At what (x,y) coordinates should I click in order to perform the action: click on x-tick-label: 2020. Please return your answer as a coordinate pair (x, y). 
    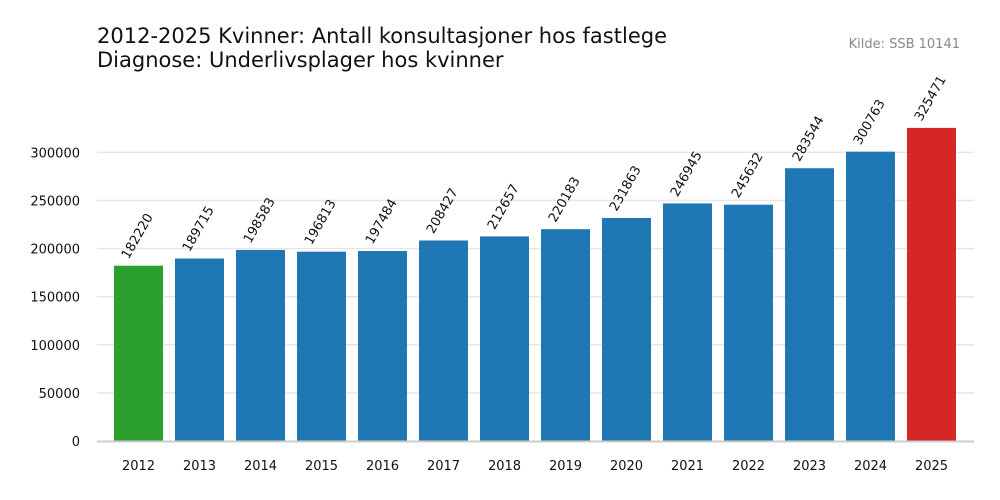
    Looking at the image, I should click on (626, 466).